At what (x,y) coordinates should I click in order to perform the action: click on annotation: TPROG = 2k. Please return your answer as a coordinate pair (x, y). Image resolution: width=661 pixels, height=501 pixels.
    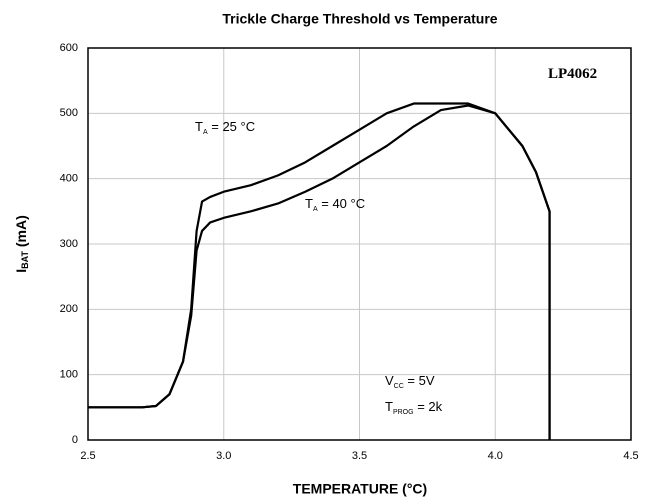
    Looking at the image, I should click on (414, 407).